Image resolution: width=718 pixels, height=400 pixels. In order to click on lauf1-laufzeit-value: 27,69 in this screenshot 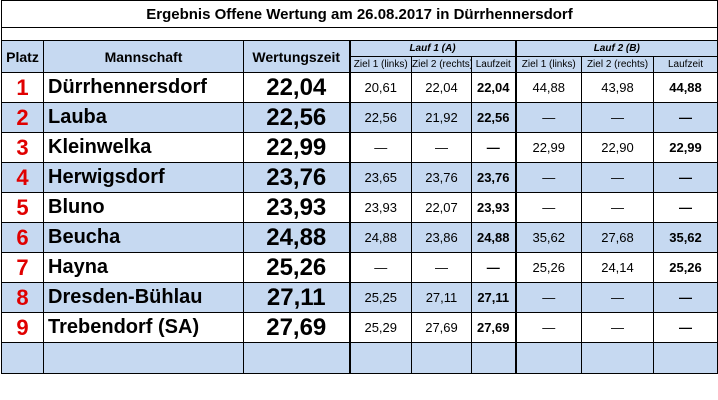, I will do `click(493, 327)`.